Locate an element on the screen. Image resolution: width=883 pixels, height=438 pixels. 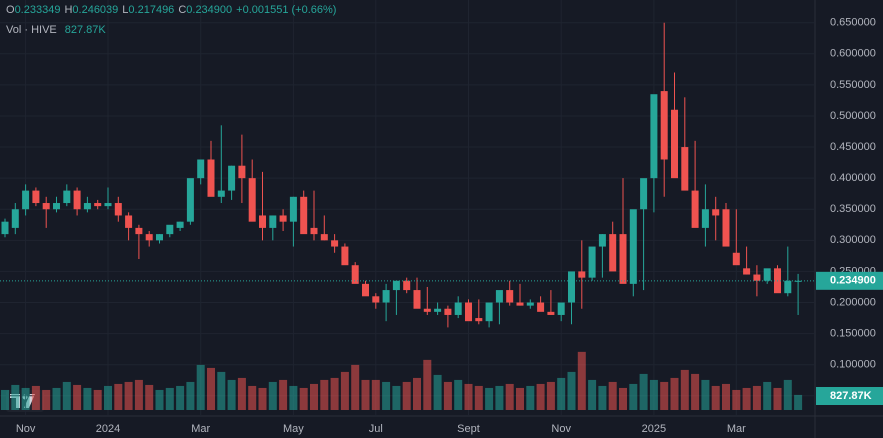
x-tick-label: Mar is located at coordinates (736, 429).